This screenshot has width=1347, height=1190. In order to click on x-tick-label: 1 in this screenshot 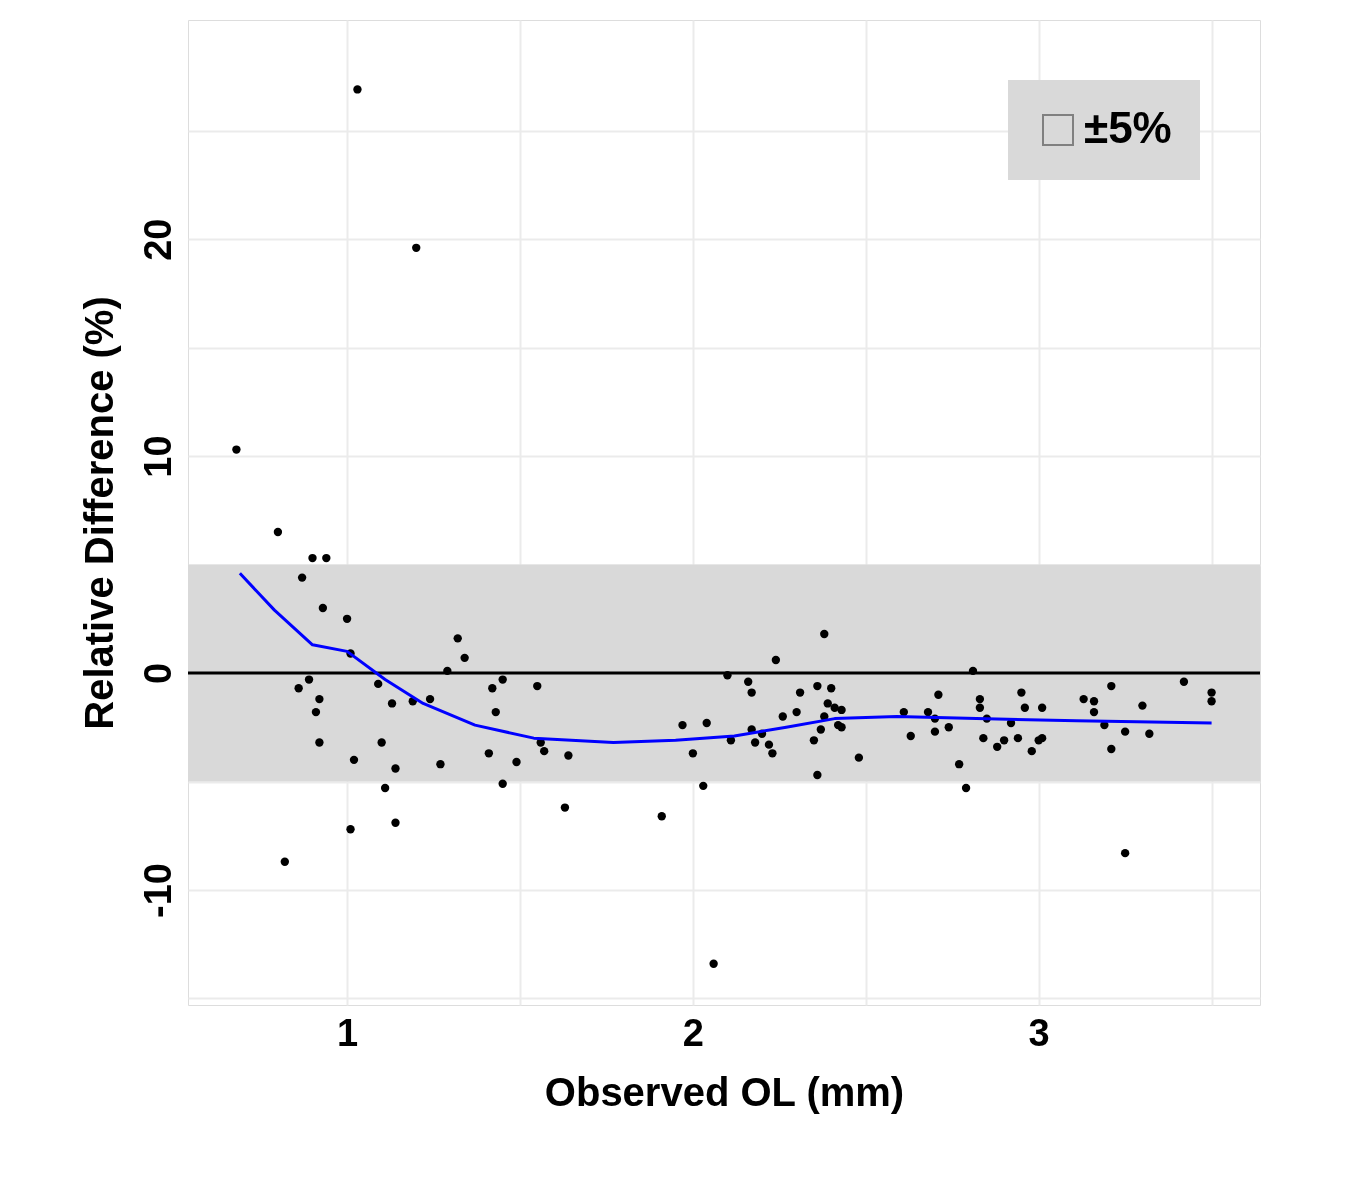, I will do `click(348, 1032)`.